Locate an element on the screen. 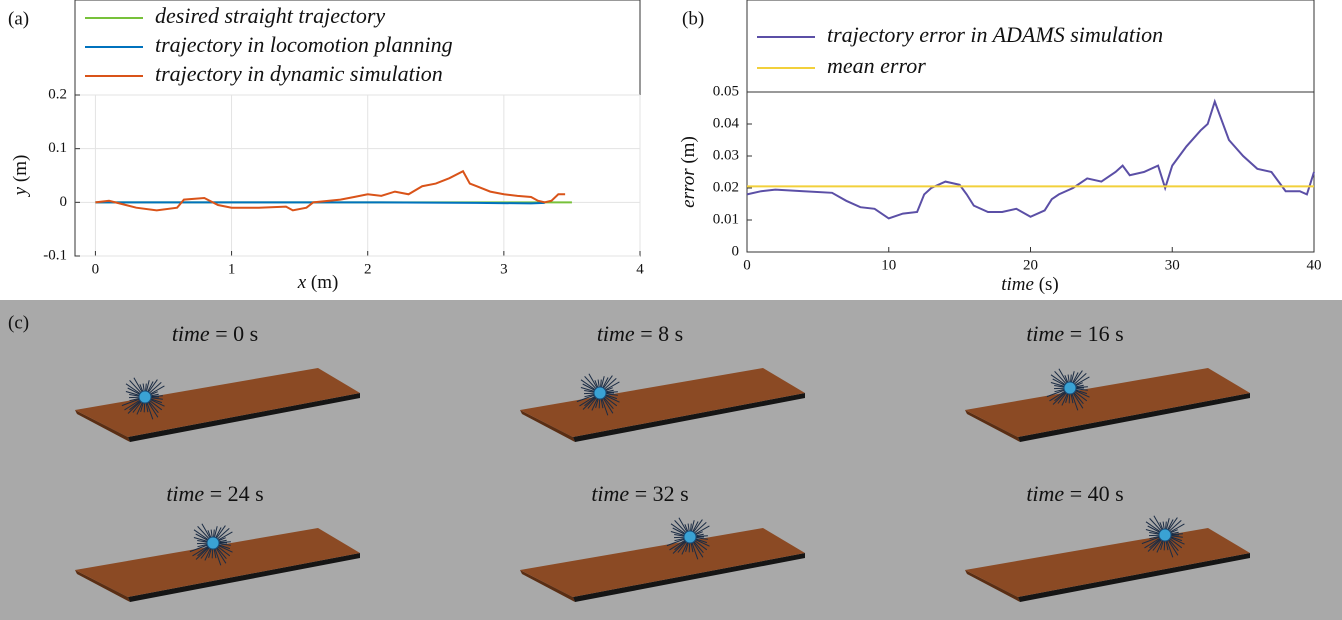  y-axis-label: error (m) is located at coordinates (688, 172).